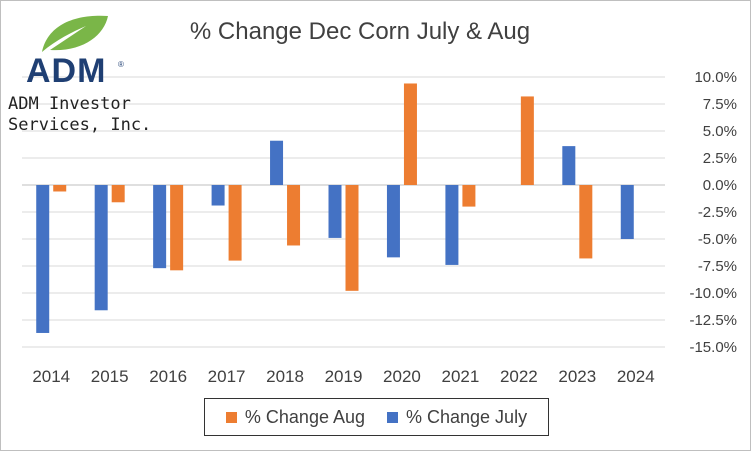  I want to click on y-tick-label: -5.0%, so click(717, 239).